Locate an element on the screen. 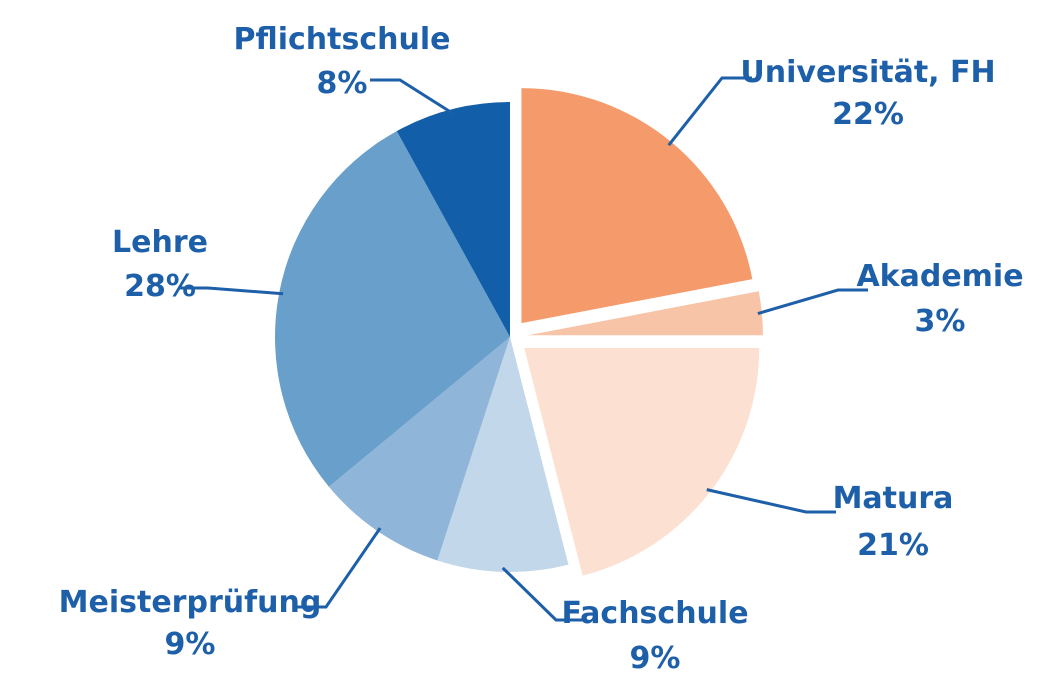  pie-slice-fachschule is located at coordinates (503, 454).